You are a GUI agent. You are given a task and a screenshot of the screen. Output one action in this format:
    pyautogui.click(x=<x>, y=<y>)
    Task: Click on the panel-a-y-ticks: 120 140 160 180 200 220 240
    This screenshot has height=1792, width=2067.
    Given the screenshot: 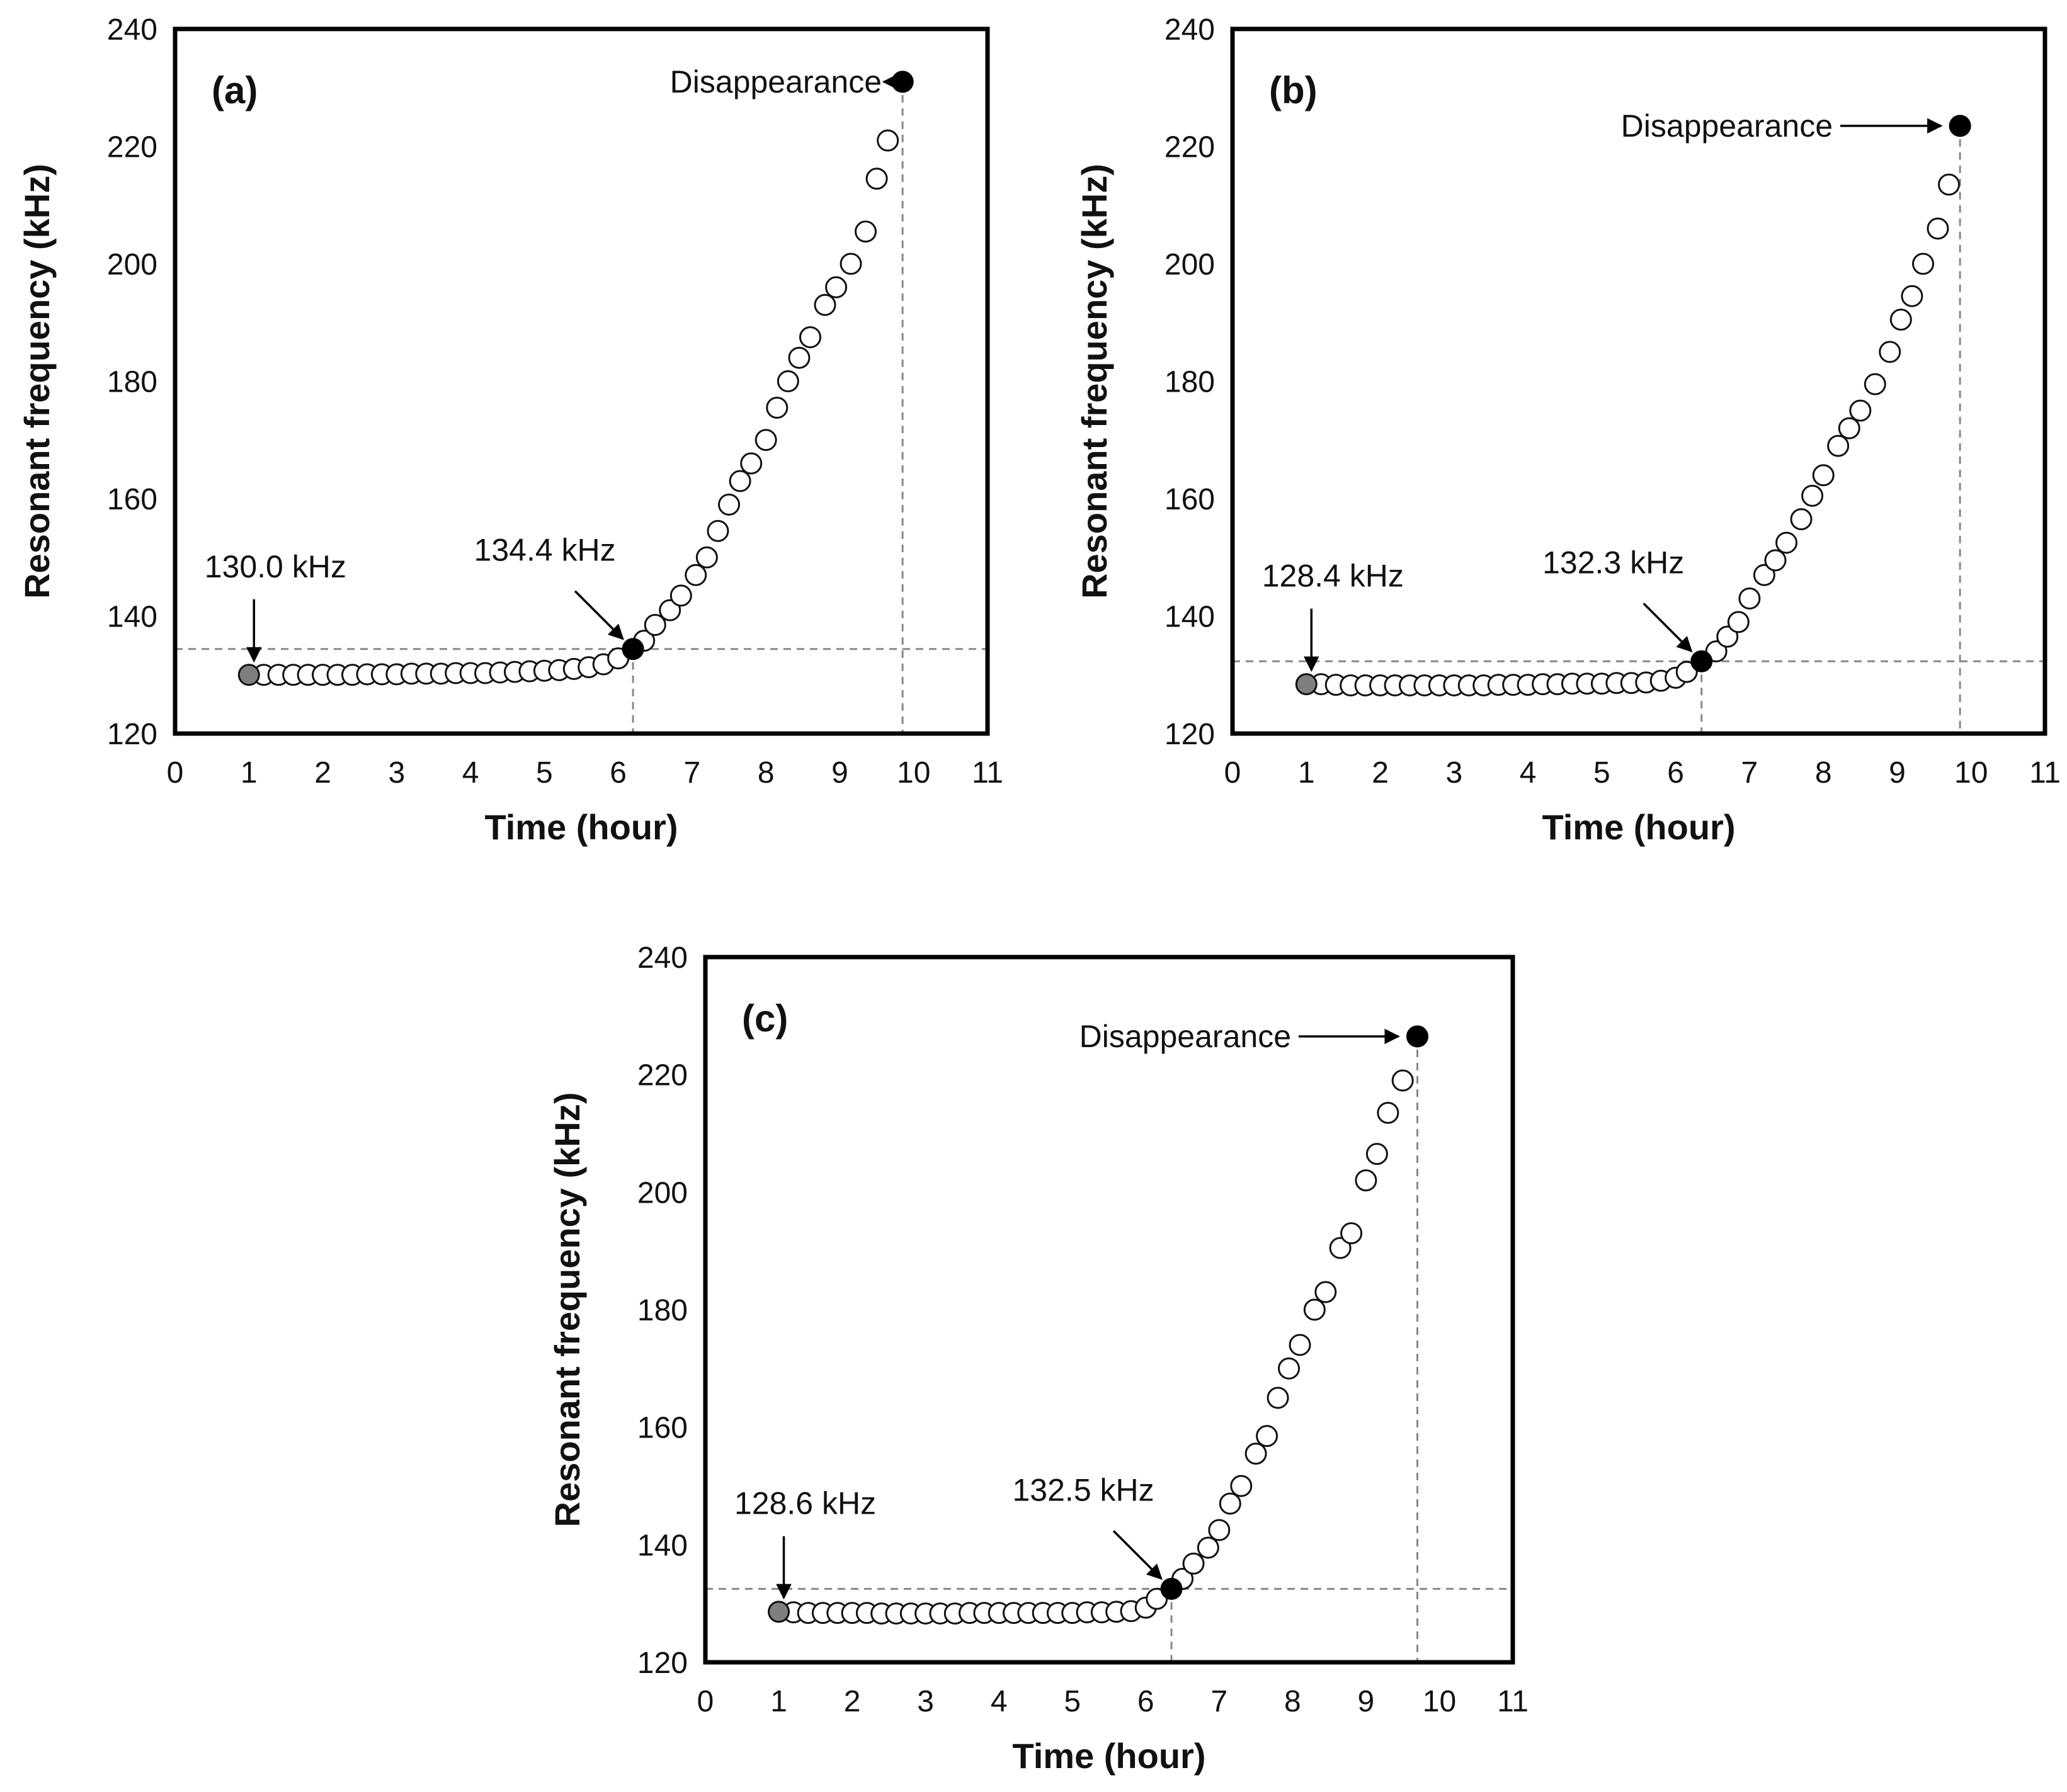 What is the action you would take?
    pyautogui.click(x=132, y=382)
    